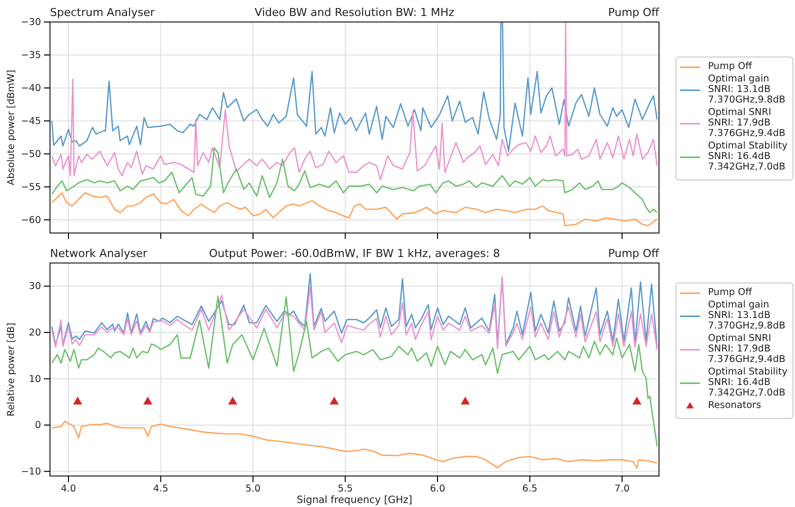  I want to click on y-tick-label: 20, so click(34, 332).